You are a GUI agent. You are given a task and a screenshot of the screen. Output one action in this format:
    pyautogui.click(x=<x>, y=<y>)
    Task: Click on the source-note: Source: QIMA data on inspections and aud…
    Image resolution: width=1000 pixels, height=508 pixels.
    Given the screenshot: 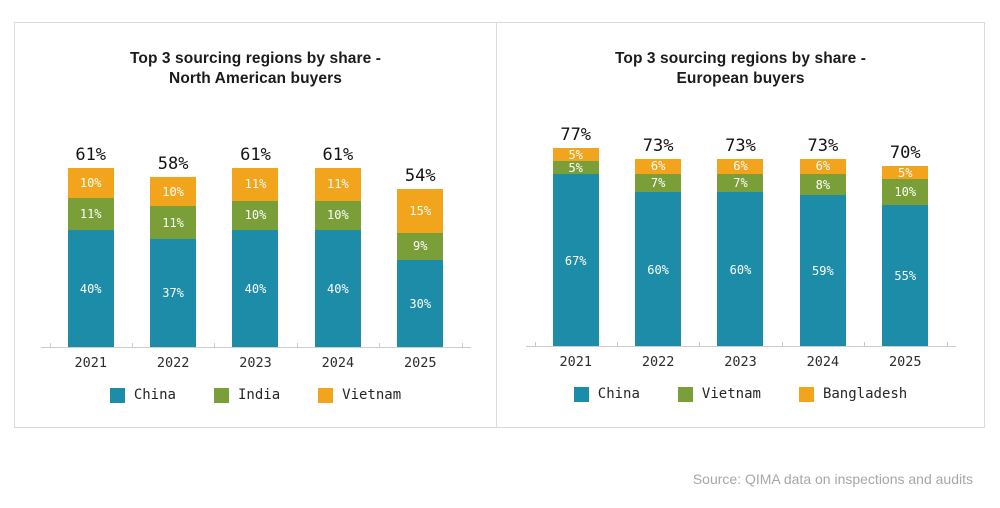 What is the action you would take?
    pyautogui.click(x=832, y=479)
    